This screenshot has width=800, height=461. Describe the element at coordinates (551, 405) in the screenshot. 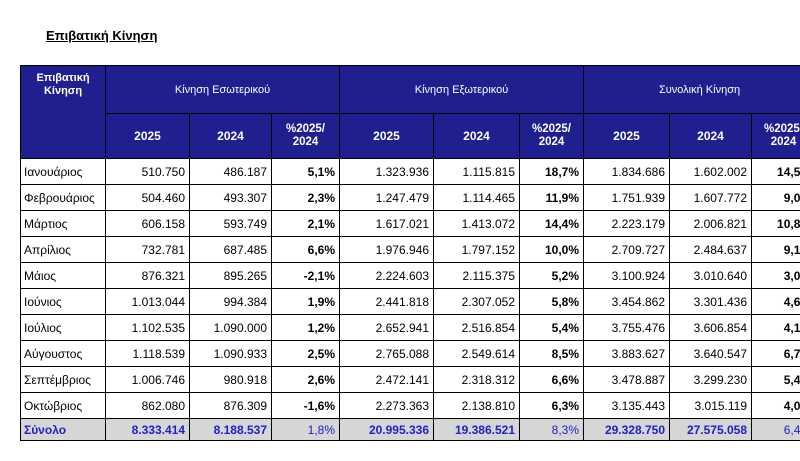

I see `international-pct-cell: 6,3%` at that location.